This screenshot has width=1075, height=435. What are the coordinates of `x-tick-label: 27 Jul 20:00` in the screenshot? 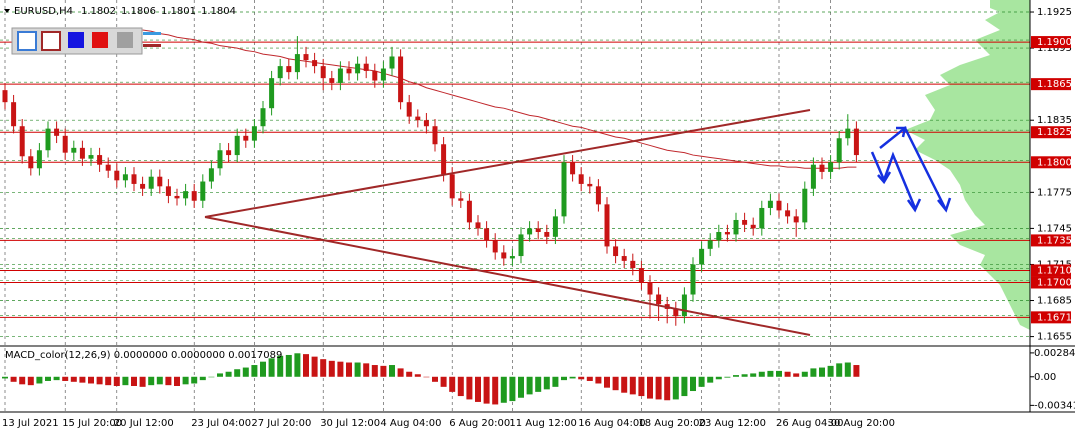 It's located at (281, 423).